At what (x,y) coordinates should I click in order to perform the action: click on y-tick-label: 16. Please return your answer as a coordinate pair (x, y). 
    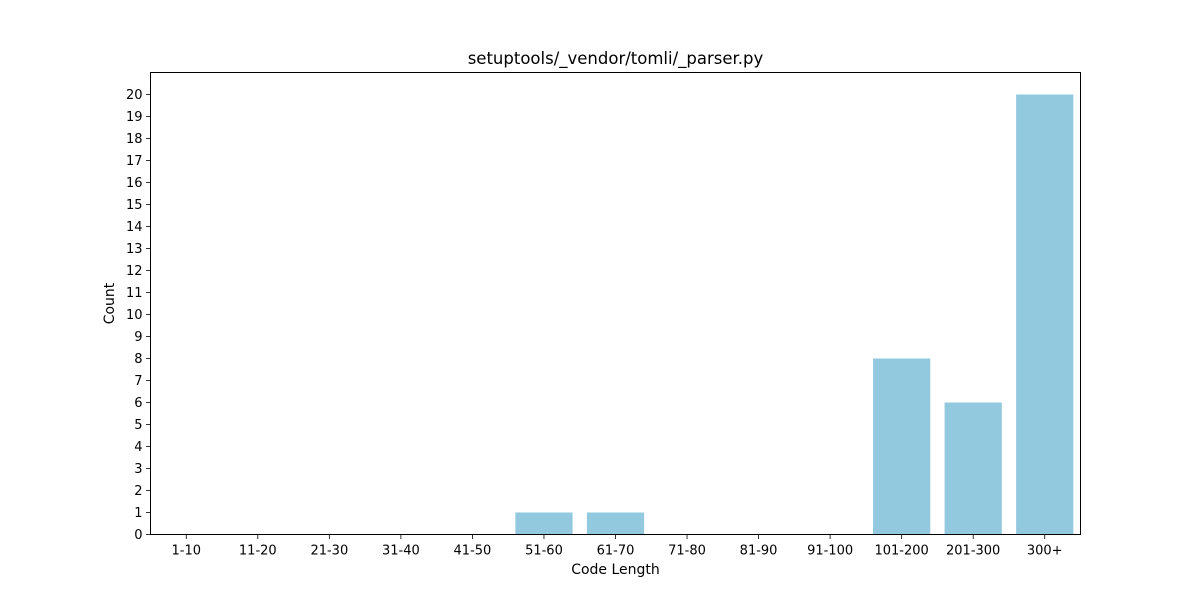
    Looking at the image, I should click on (134, 183).